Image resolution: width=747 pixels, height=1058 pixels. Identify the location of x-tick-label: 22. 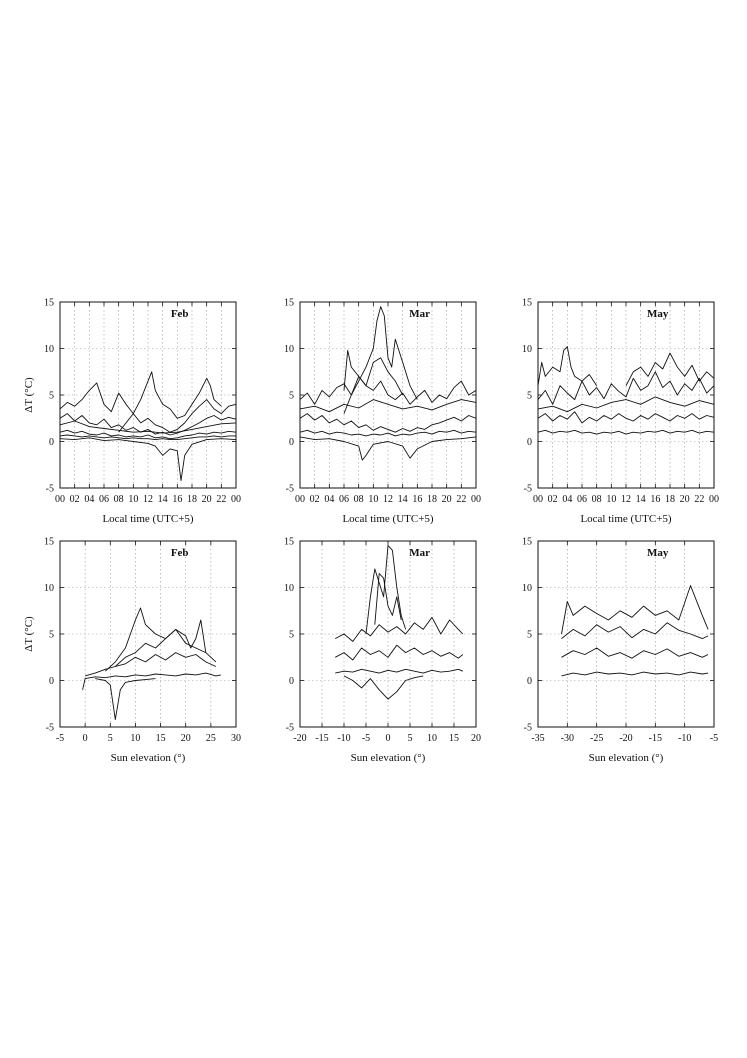
(221, 499).